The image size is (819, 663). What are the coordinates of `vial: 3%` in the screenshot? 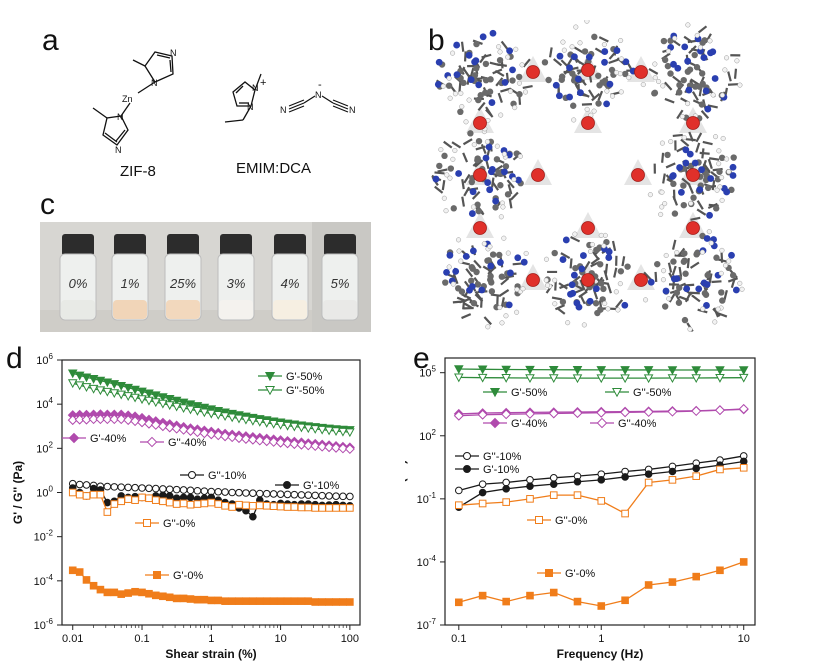 It's located at (236, 277).